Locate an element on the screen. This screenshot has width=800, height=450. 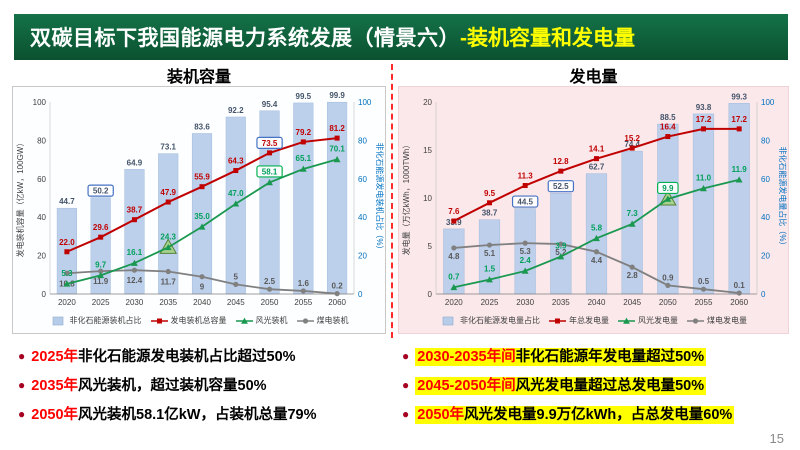
svg-text: 2030 is located at coordinates (135, 302).